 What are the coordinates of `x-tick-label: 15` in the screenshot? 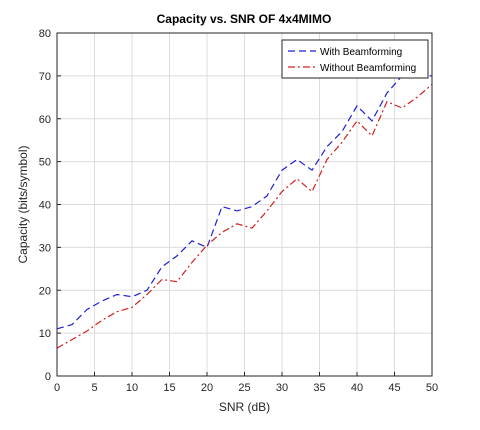 It's located at (169, 388).